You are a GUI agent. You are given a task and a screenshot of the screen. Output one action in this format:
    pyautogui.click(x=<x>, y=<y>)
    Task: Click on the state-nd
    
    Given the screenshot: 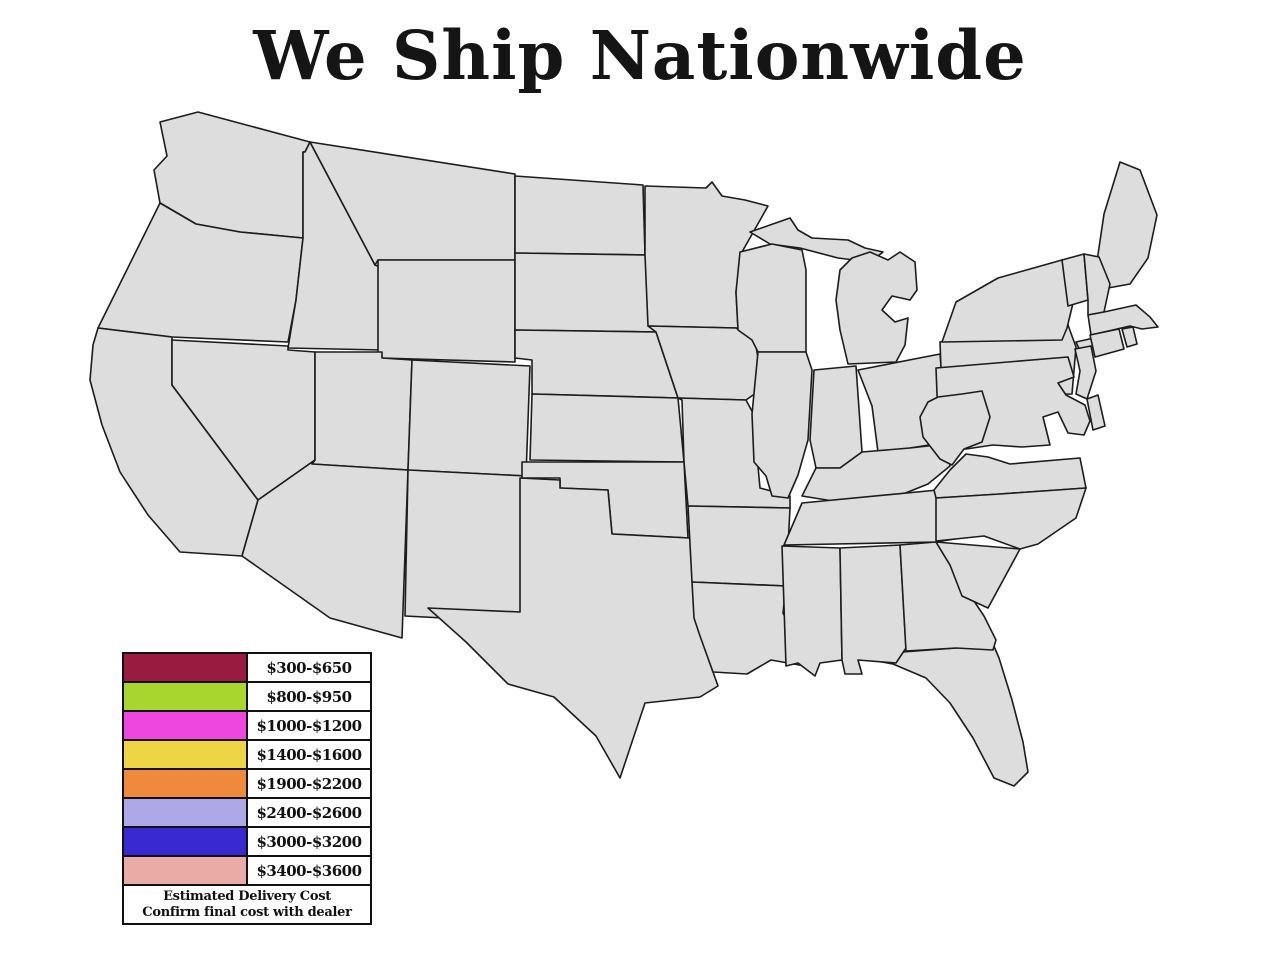 What is the action you would take?
    pyautogui.click(x=580, y=215)
    